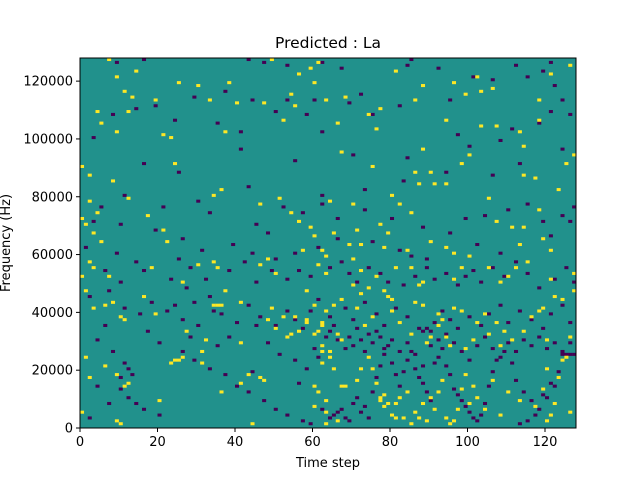 The height and width of the screenshot is (480, 640). What do you see at coordinates (235, 442) in the screenshot?
I see `x-tick-label: 40` at bounding box center [235, 442].